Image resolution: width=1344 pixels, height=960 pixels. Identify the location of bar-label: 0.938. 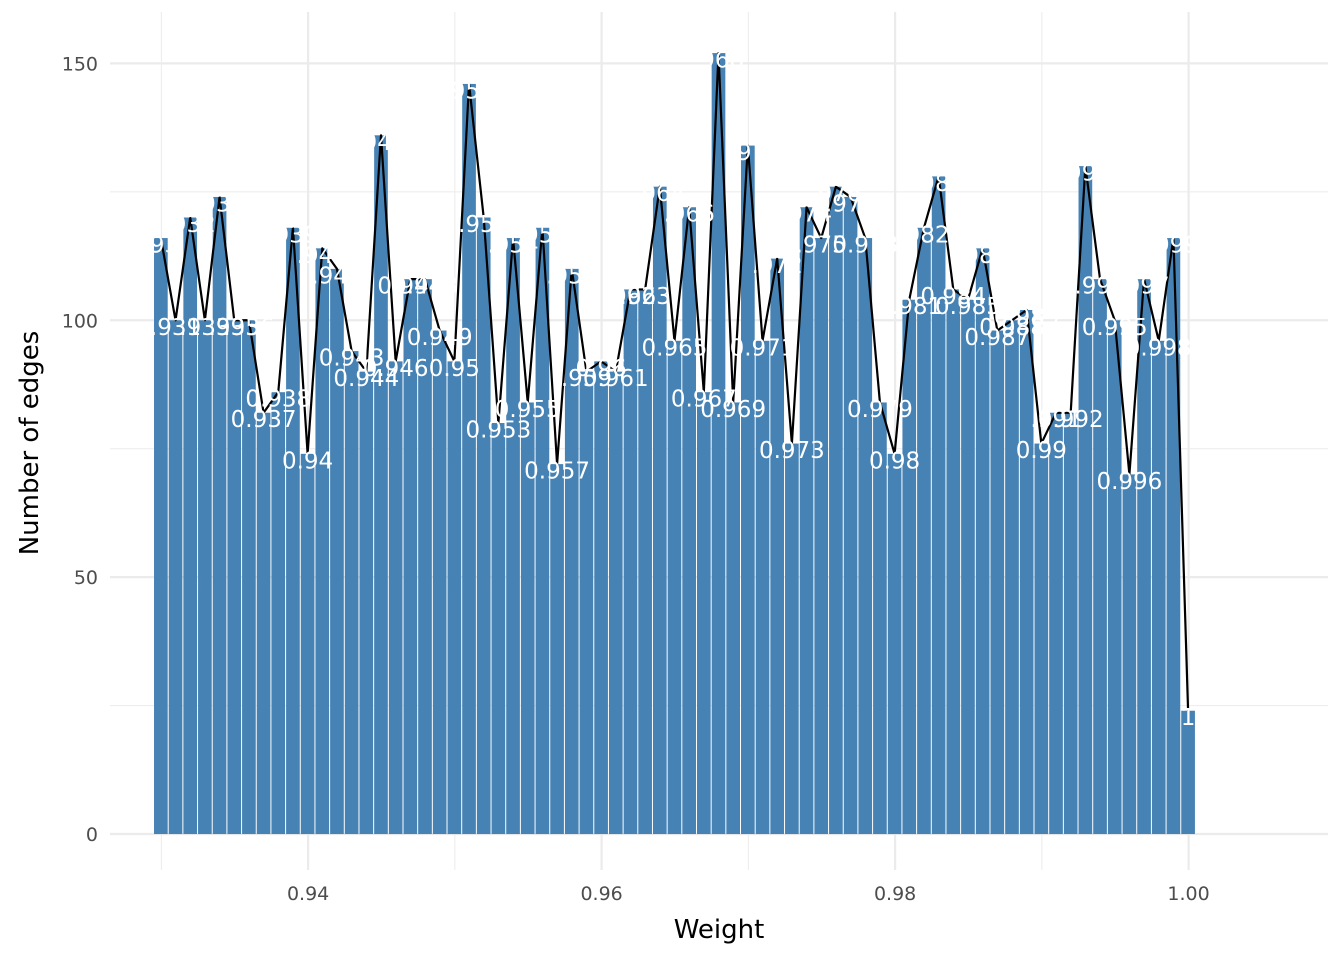
(278, 400).